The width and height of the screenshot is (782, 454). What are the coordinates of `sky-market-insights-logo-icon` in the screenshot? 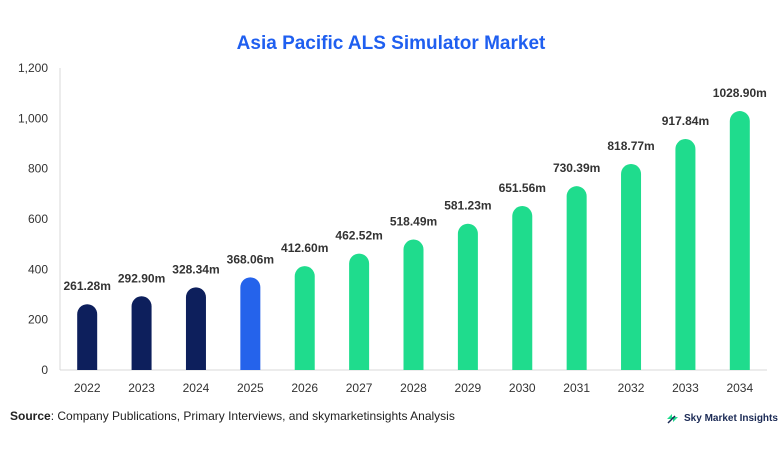 It's located at (672, 419).